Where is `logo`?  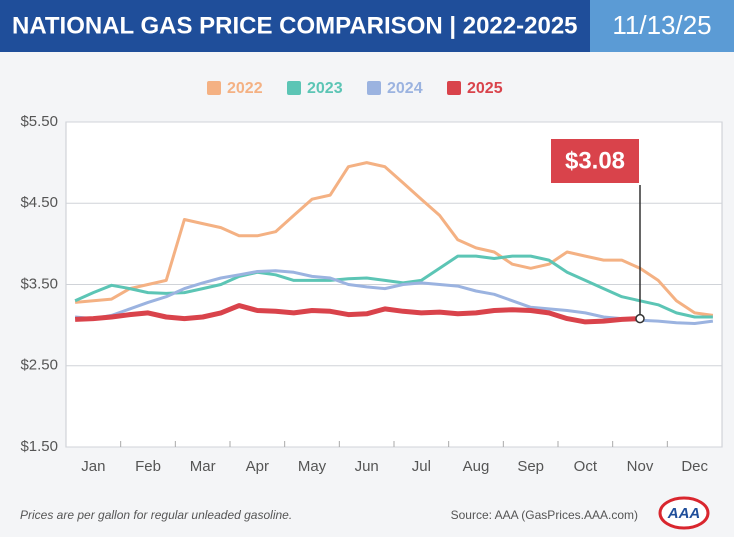 logo is located at coordinates (684, 513).